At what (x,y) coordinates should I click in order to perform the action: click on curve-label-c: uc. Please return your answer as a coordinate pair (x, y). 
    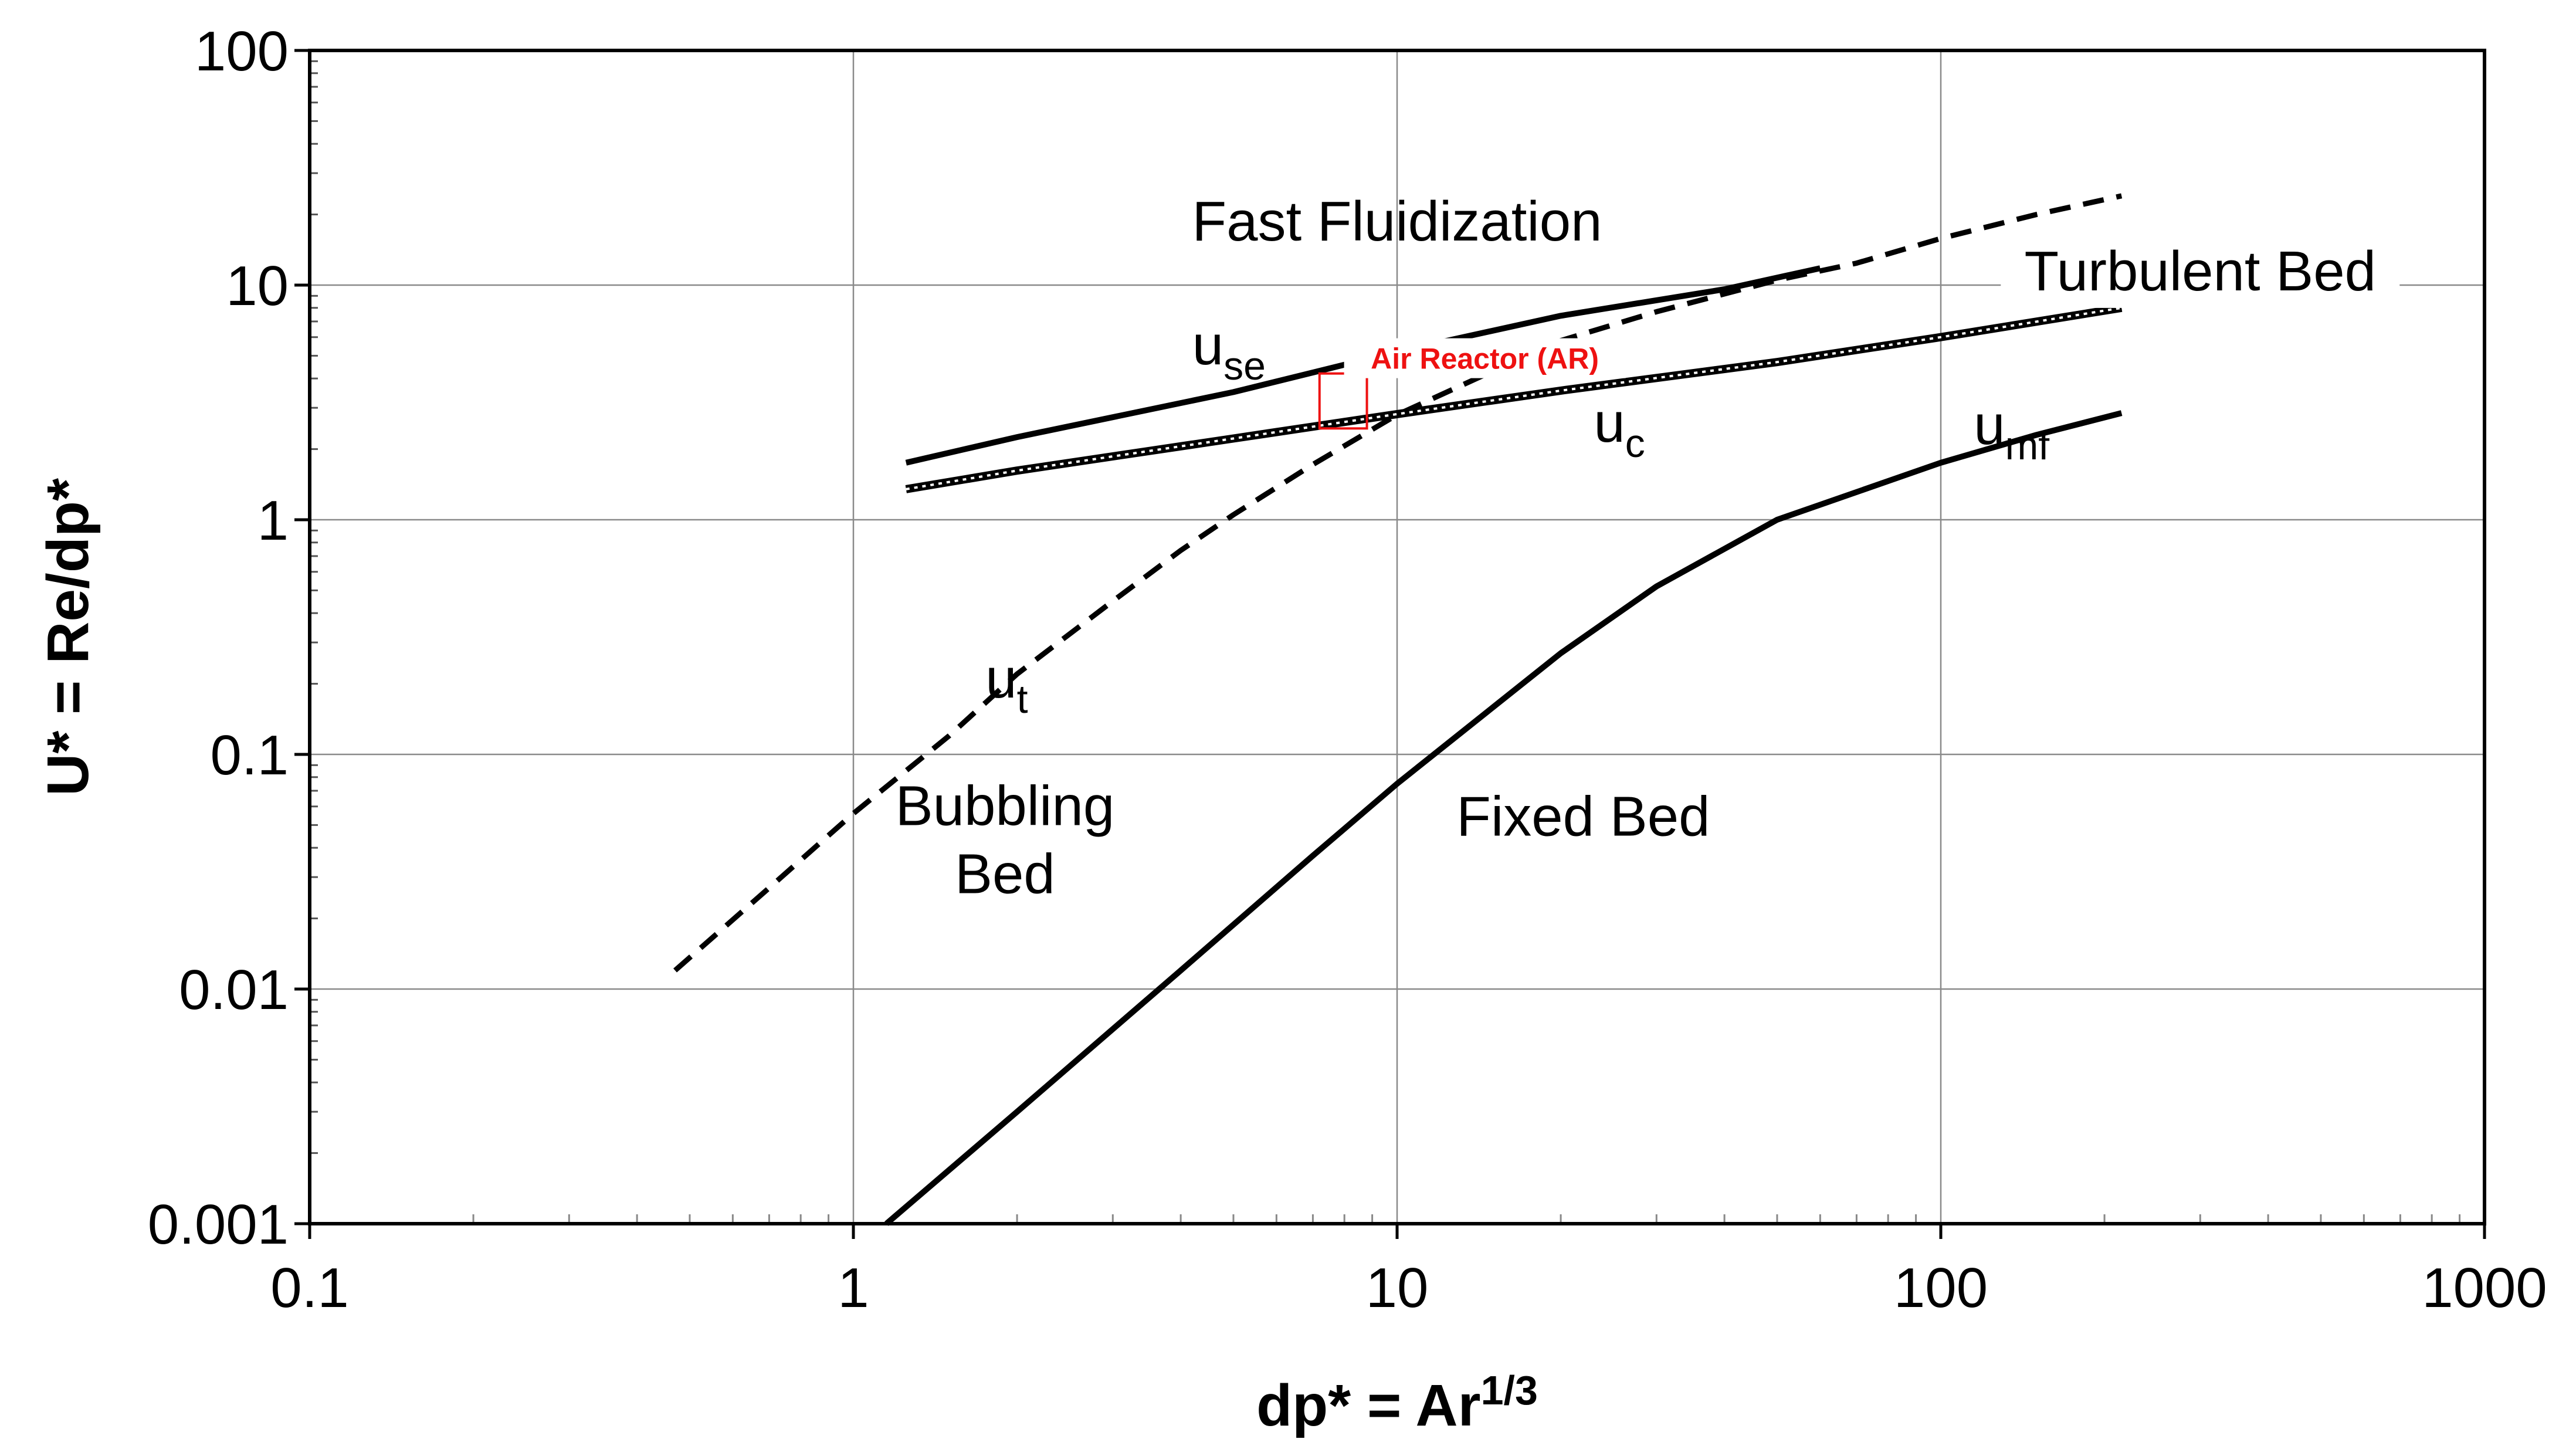
    Looking at the image, I should click on (1620, 428).